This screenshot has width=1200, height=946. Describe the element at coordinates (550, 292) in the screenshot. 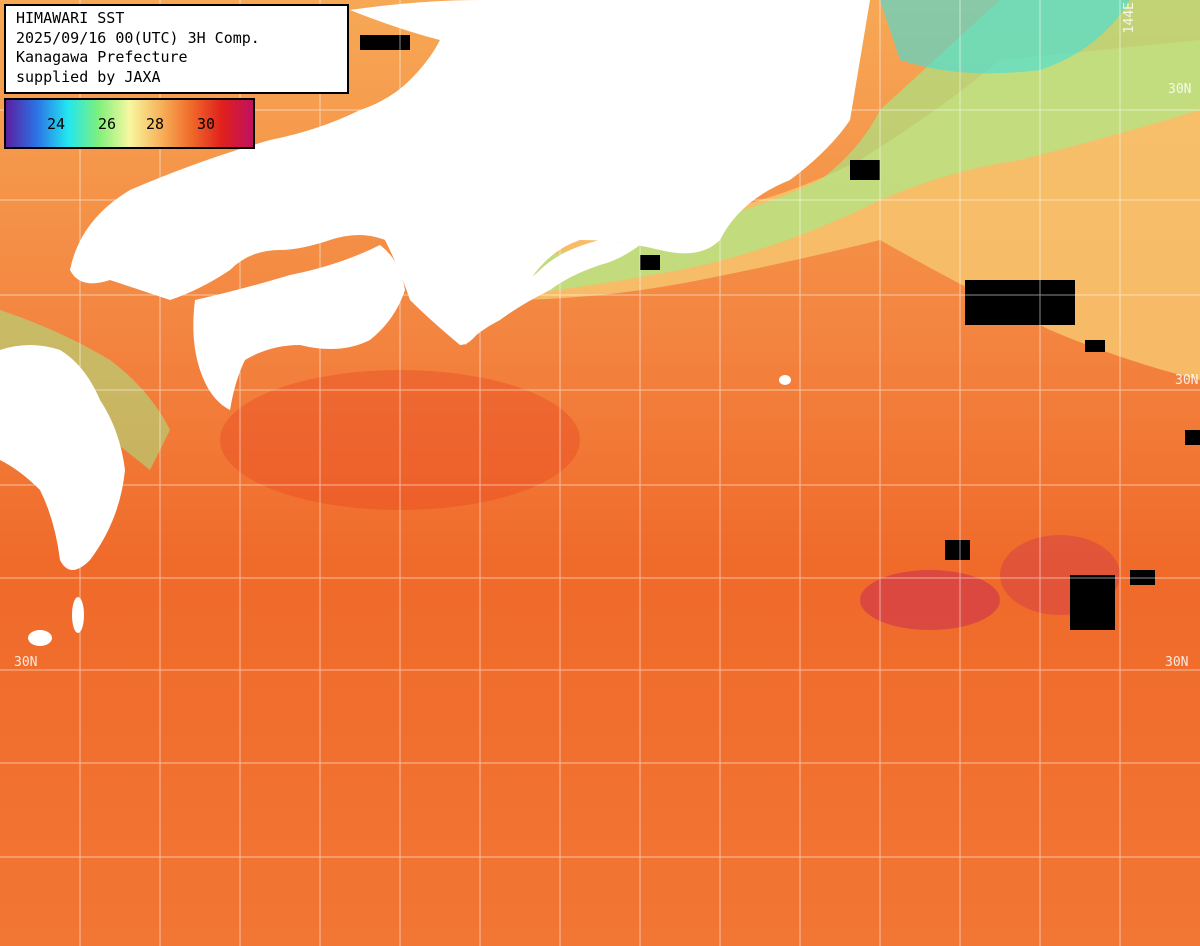

I see `land-kii` at that location.